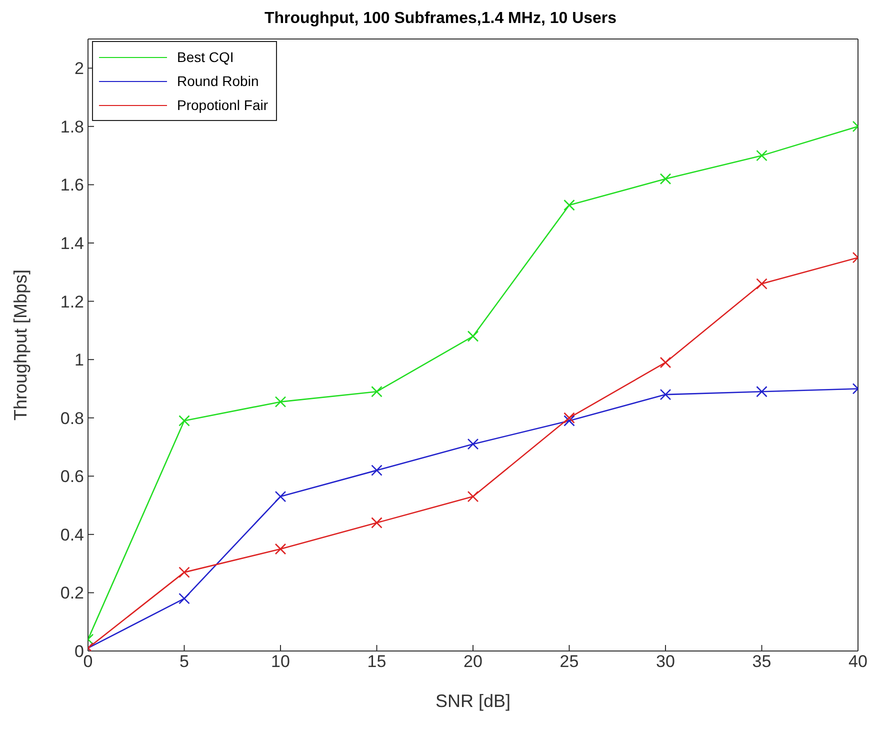 This screenshot has width=881, height=731. I want to click on y-axis-title: Throughput [Mbps], so click(20, 345).